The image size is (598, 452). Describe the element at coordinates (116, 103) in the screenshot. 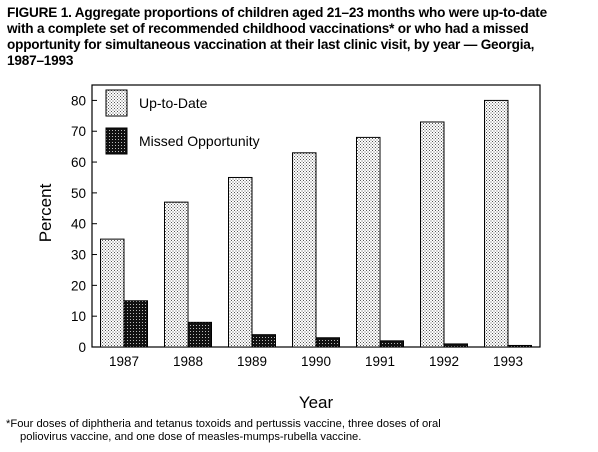

I see `legend-swatch-up-to-date` at that location.